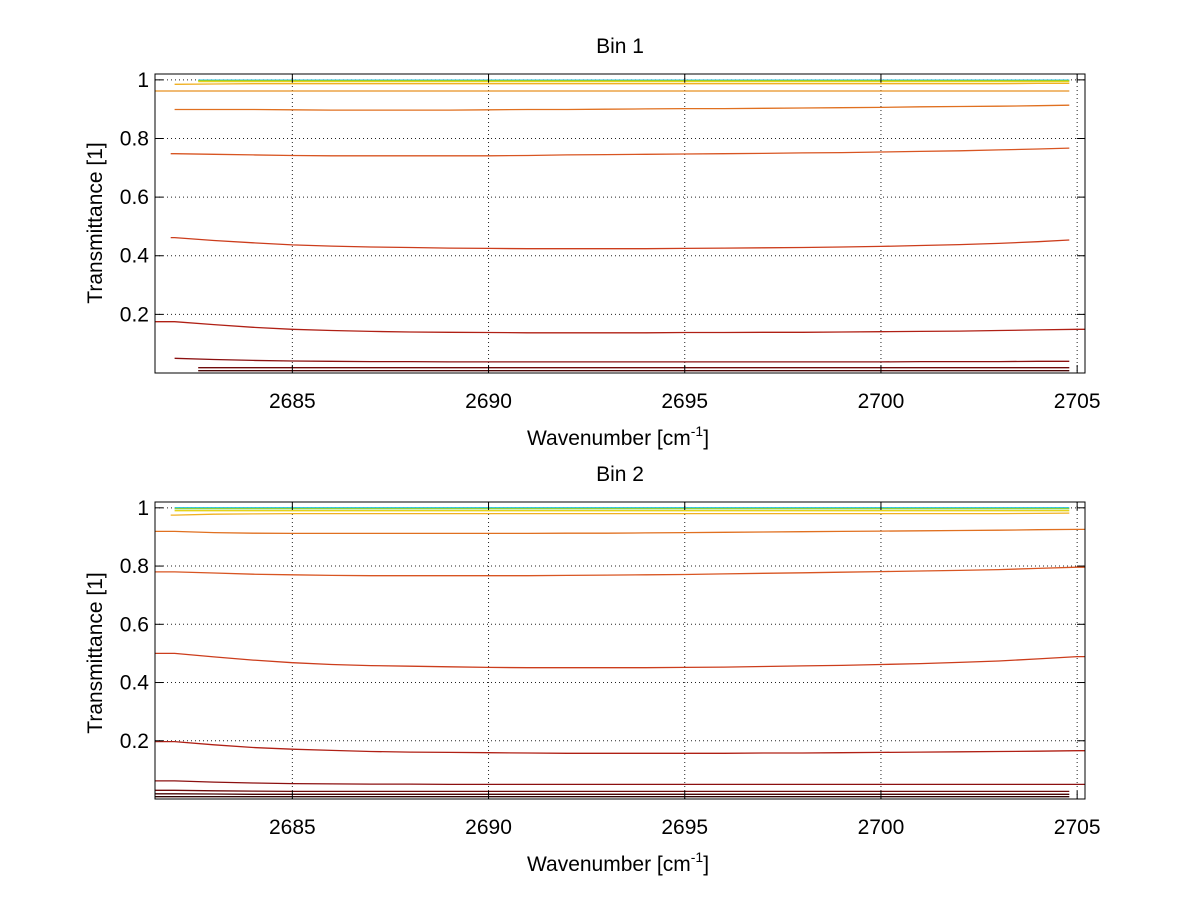 The height and width of the screenshot is (901, 1200). What do you see at coordinates (620, 474) in the screenshot?
I see `subplot-title: Bin 2` at bounding box center [620, 474].